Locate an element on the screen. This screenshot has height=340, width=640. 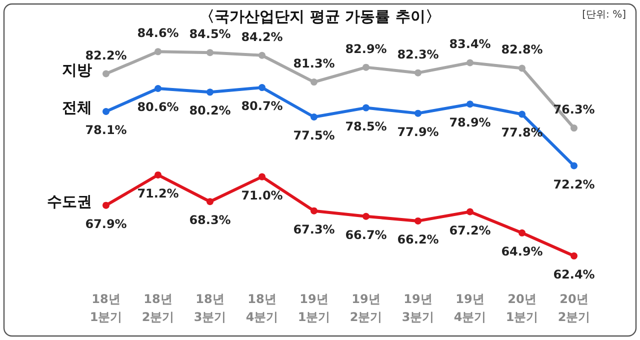
series-label: 전체 is located at coordinates (77, 107).